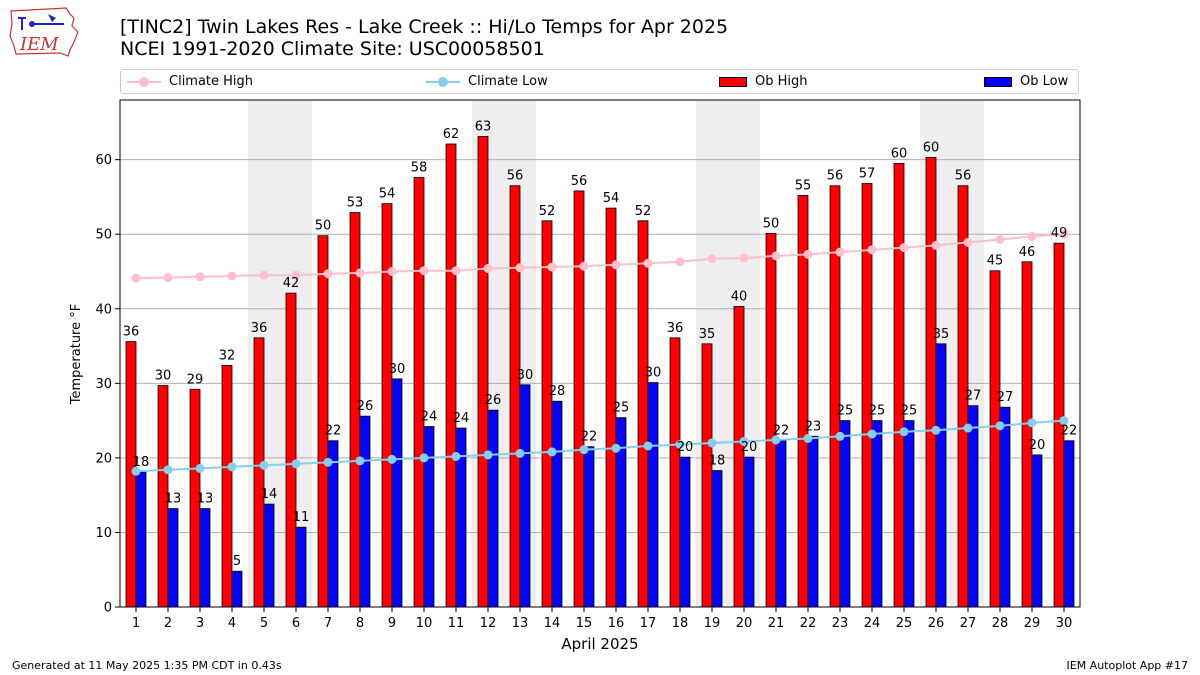 The height and width of the screenshot is (675, 1200). Describe the element at coordinates (44, 32) in the screenshot. I see `iowa-map-icon` at that location.